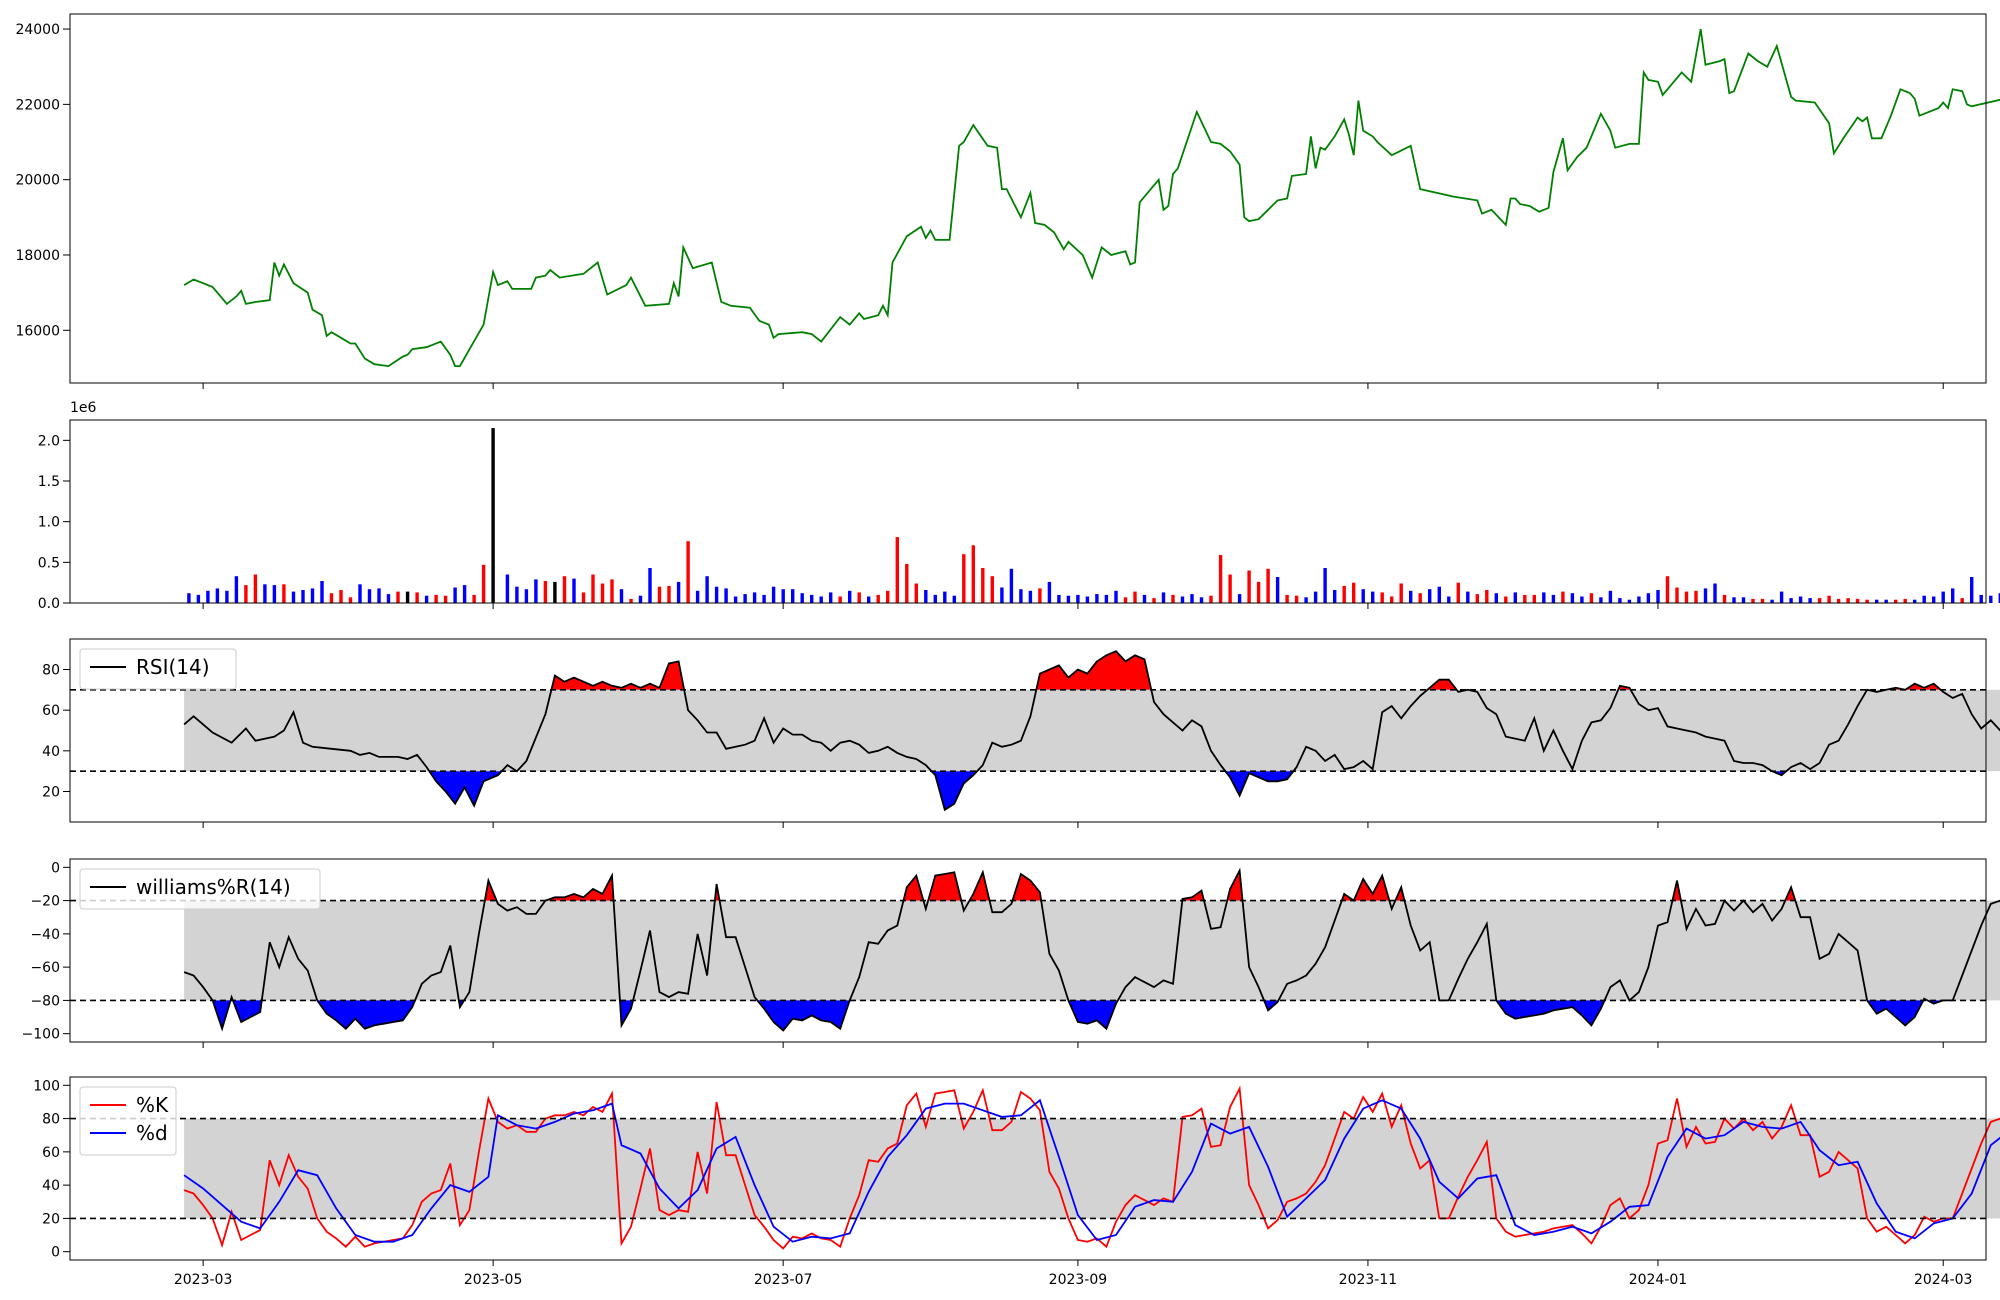 The width and height of the screenshot is (2000, 1300). What do you see at coordinates (1092, 950) in the screenshot?
I see `williams-neutral-band` at bounding box center [1092, 950].